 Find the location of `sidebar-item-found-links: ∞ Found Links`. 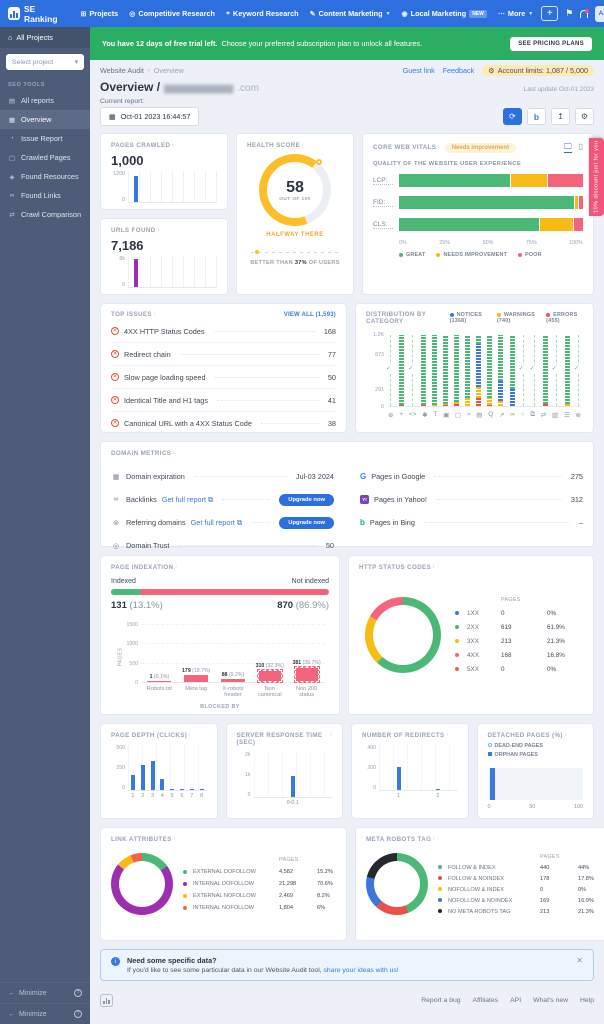

sidebar-item-found-links: ∞ Found Links is located at coordinates (45, 195).